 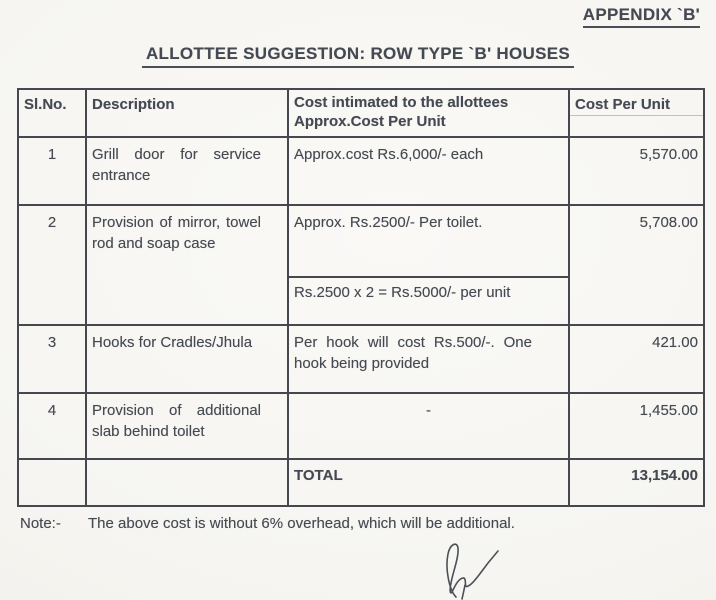 What do you see at coordinates (187, 358) in the screenshot?
I see `row3-description: Hooks for Cradles/Jhula` at bounding box center [187, 358].